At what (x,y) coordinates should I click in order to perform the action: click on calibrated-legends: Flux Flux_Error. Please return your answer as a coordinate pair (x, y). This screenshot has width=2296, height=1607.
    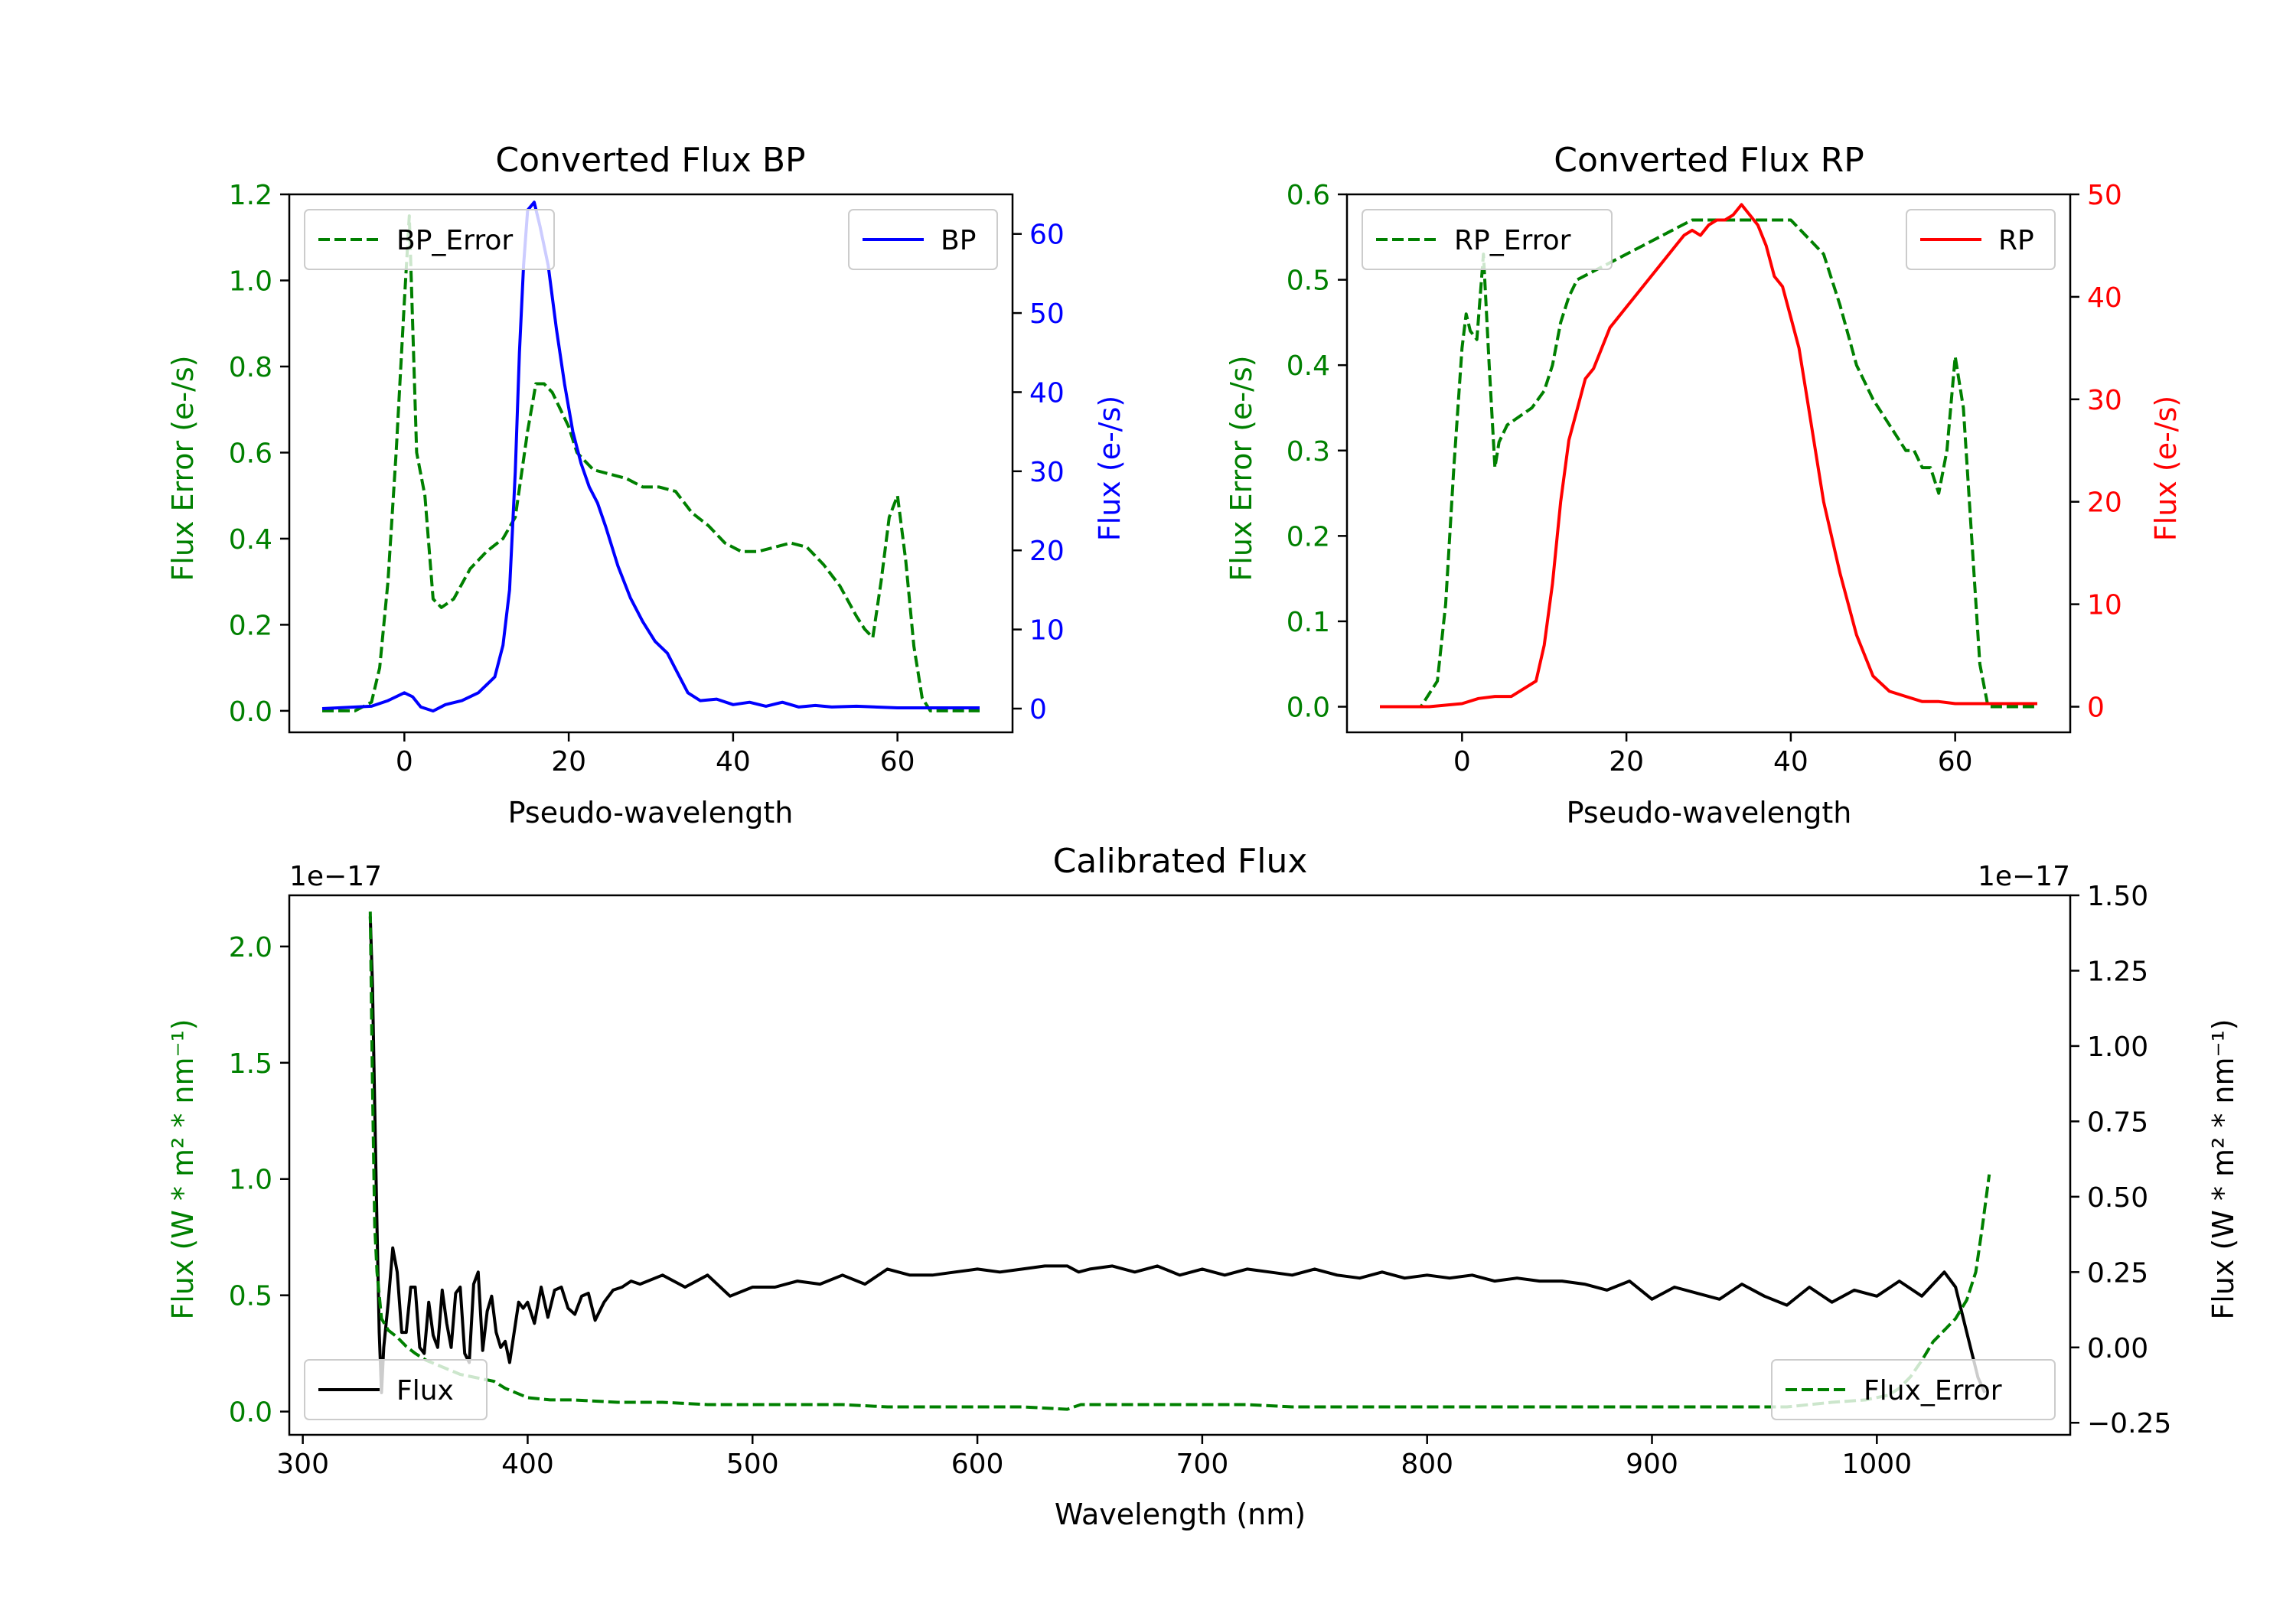
    Looking at the image, I should click on (1180, 1389).